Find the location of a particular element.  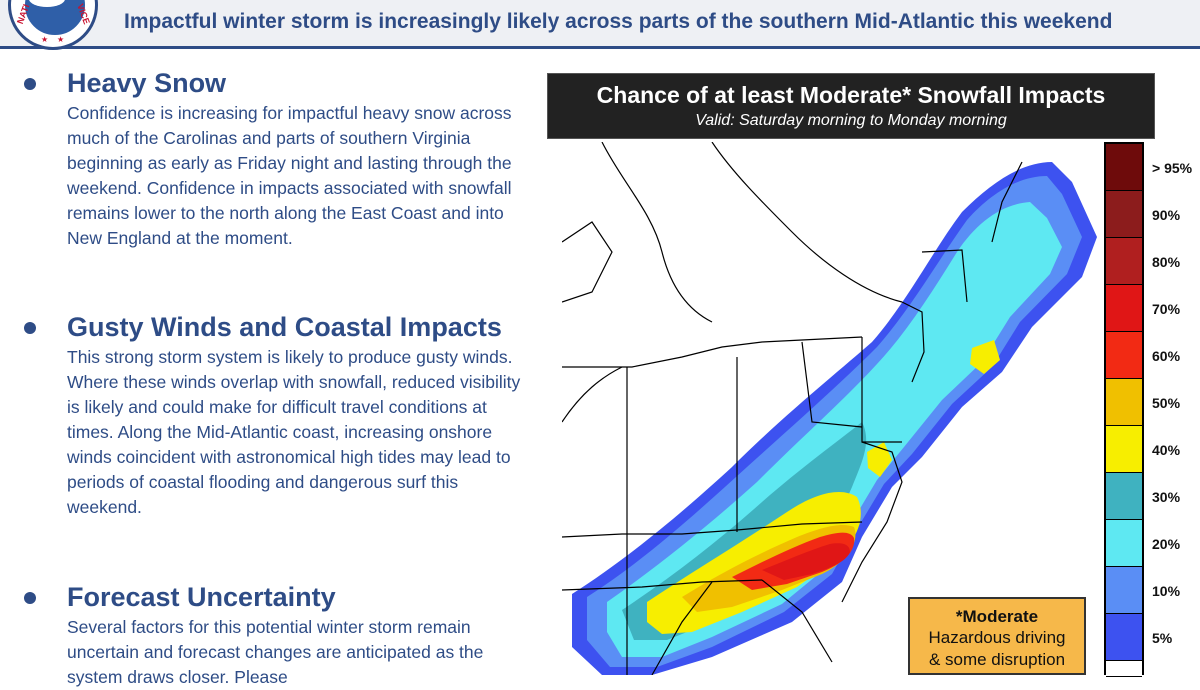

section-title-forecast-uncertainty: Forecast Uncertainty is located at coordinates (201, 597).